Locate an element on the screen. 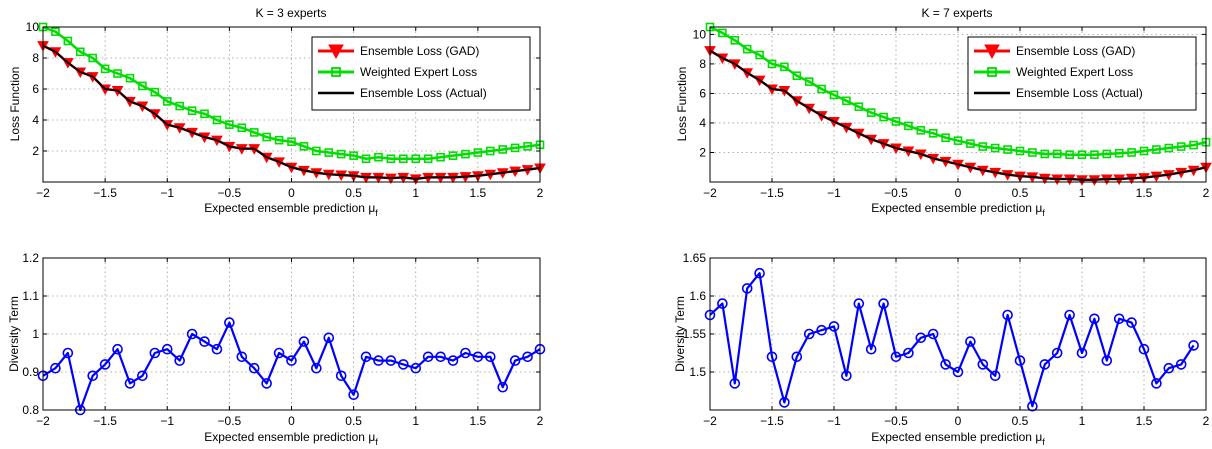 The height and width of the screenshot is (449, 1212). panel-k3-diversity-xlabel-mu: μ is located at coordinates (371, 437).